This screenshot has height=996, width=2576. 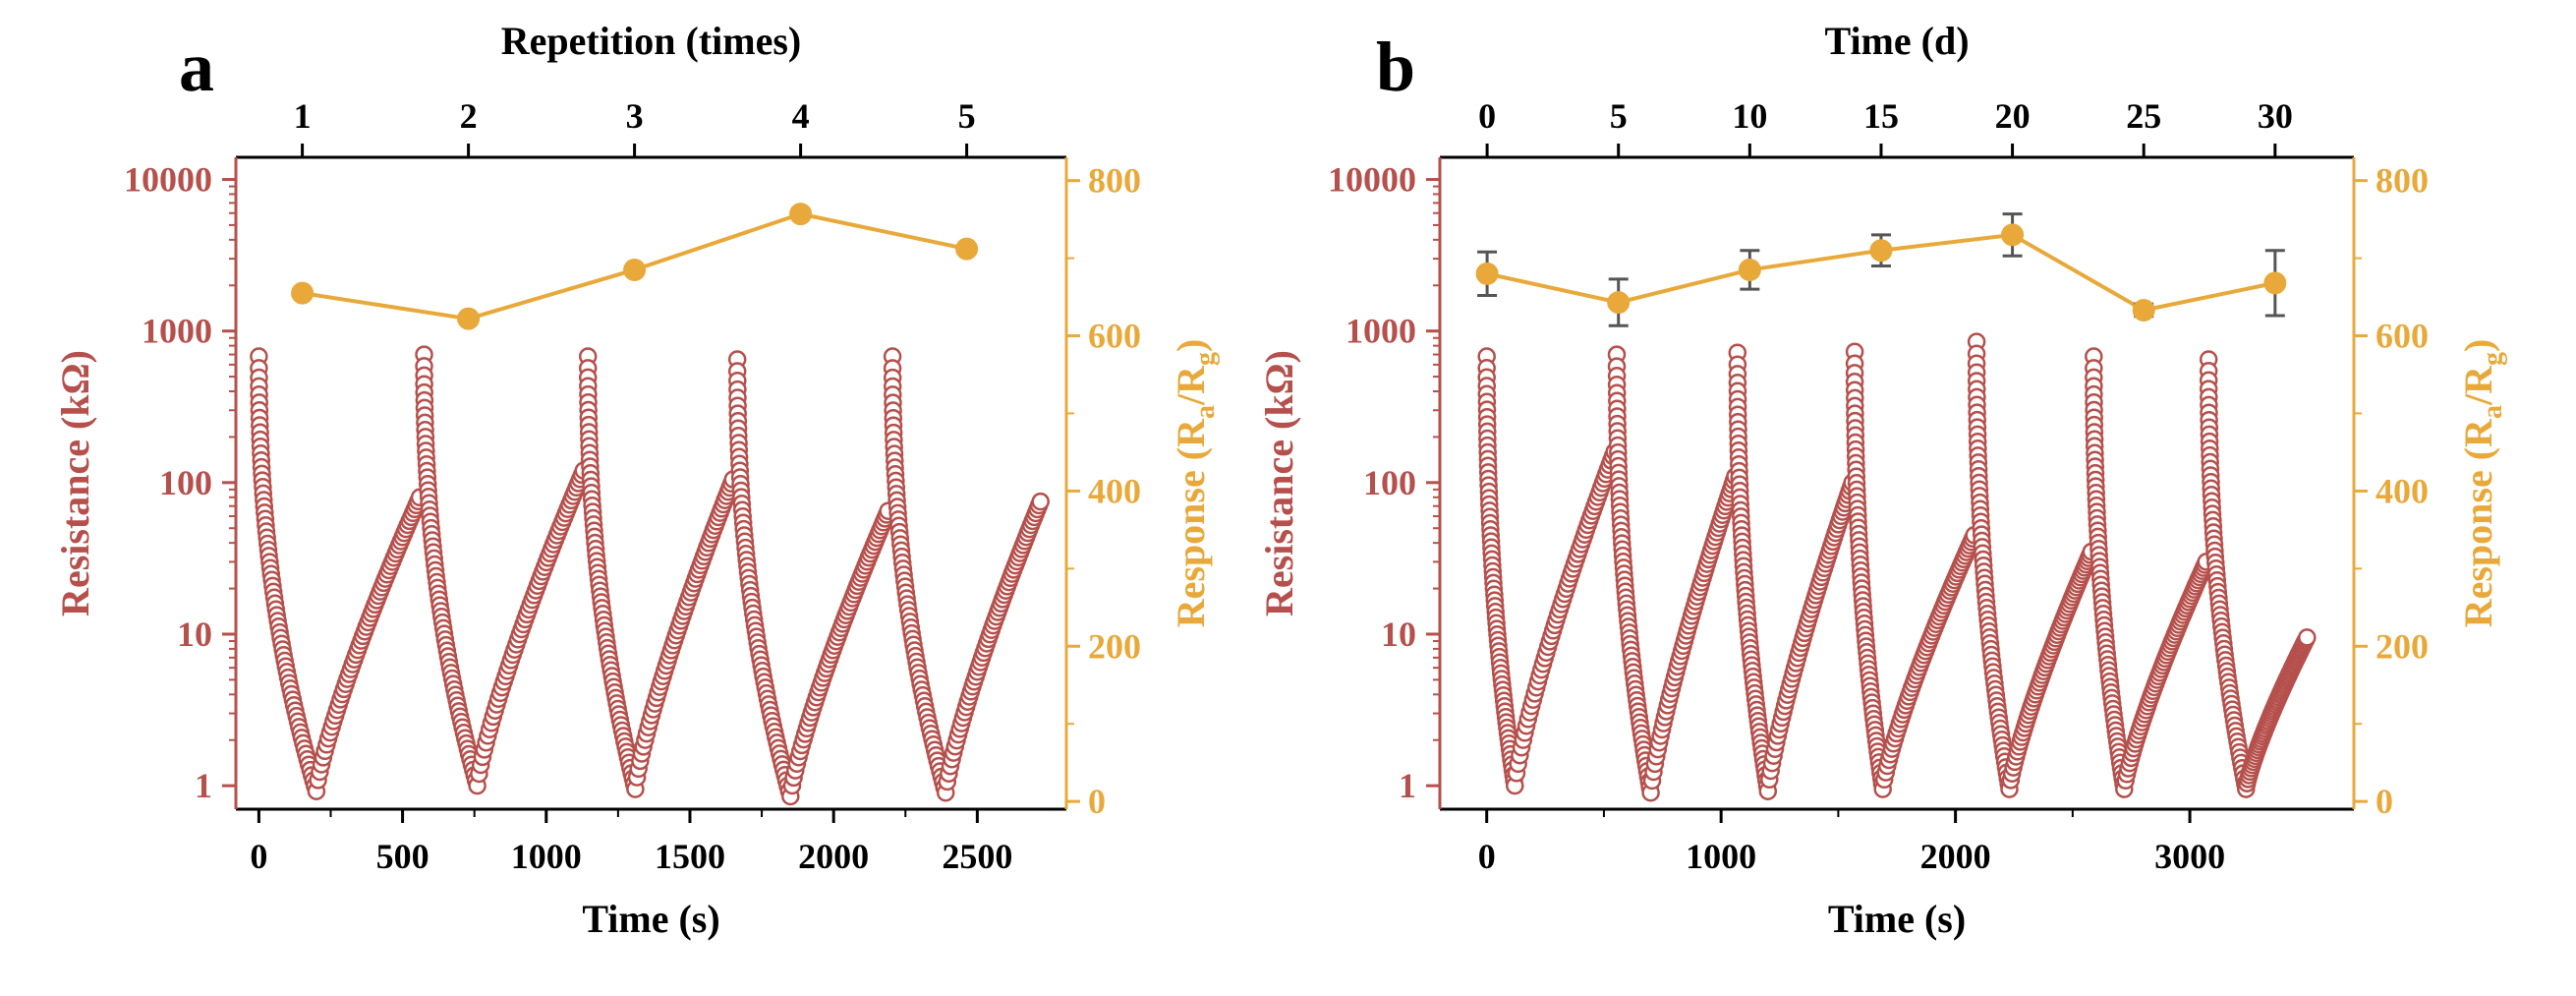 What do you see at coordinates (402, 856) in the screenshot?
I see `x-tick-label: 500` at bounding box center [402, 856].